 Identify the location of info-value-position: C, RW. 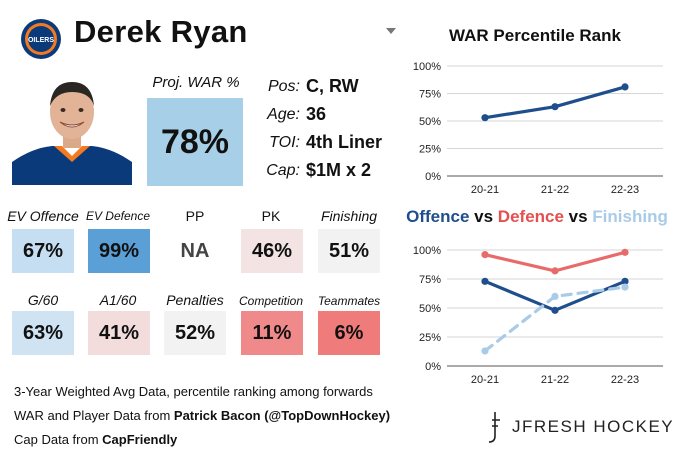
(332, 86).